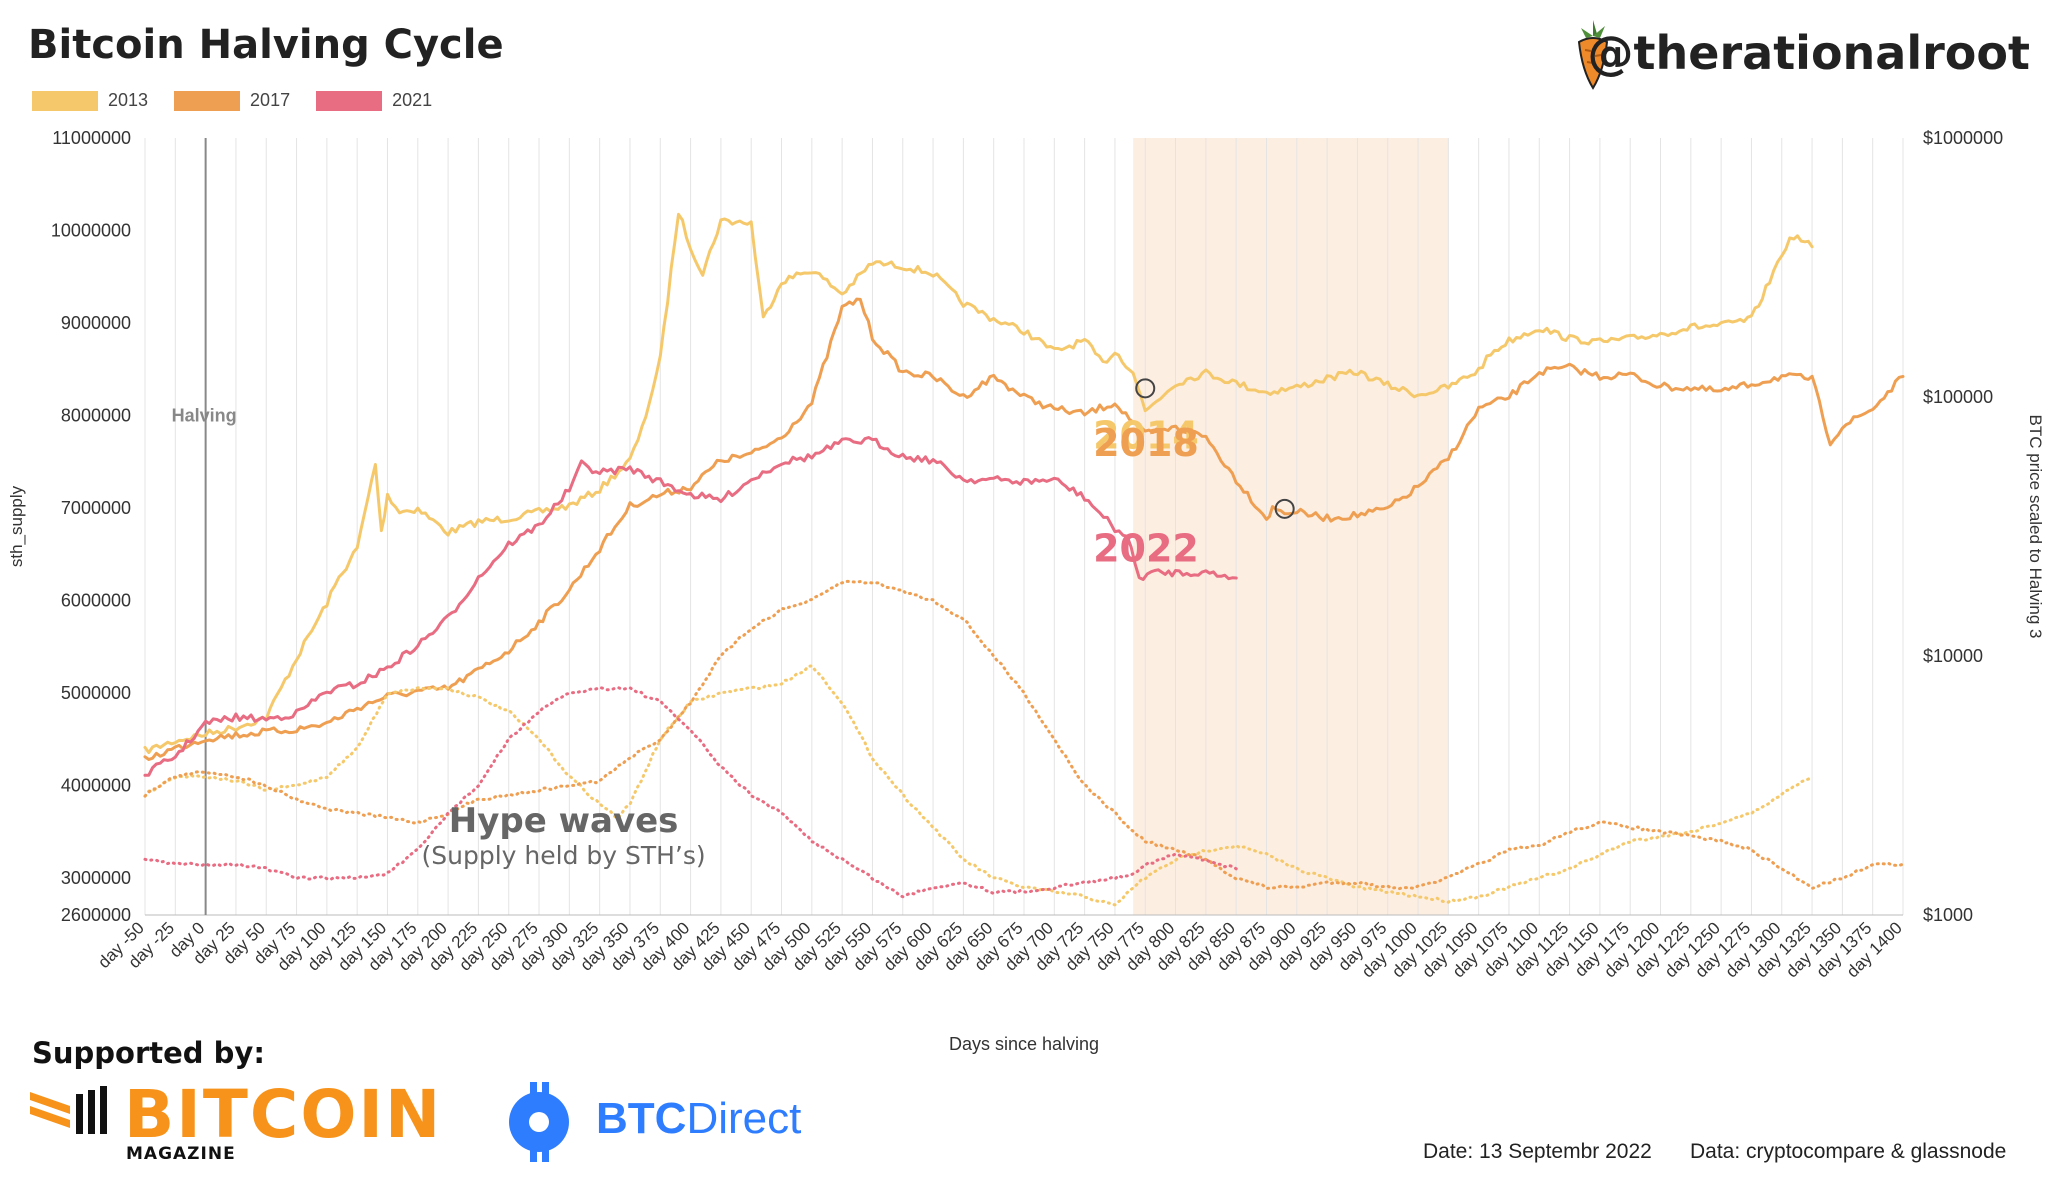 The image size is (2050, 1180). What do you see at coordinates (266, 45) in the screenshot?
I see `page-title: Bitcoin Halving Cycle` at bounding box center [266, 45].